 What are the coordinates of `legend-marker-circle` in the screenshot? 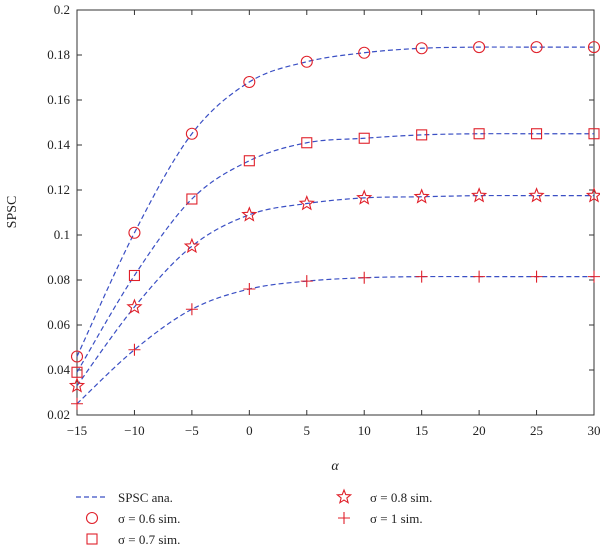 It's located at (92, 518).